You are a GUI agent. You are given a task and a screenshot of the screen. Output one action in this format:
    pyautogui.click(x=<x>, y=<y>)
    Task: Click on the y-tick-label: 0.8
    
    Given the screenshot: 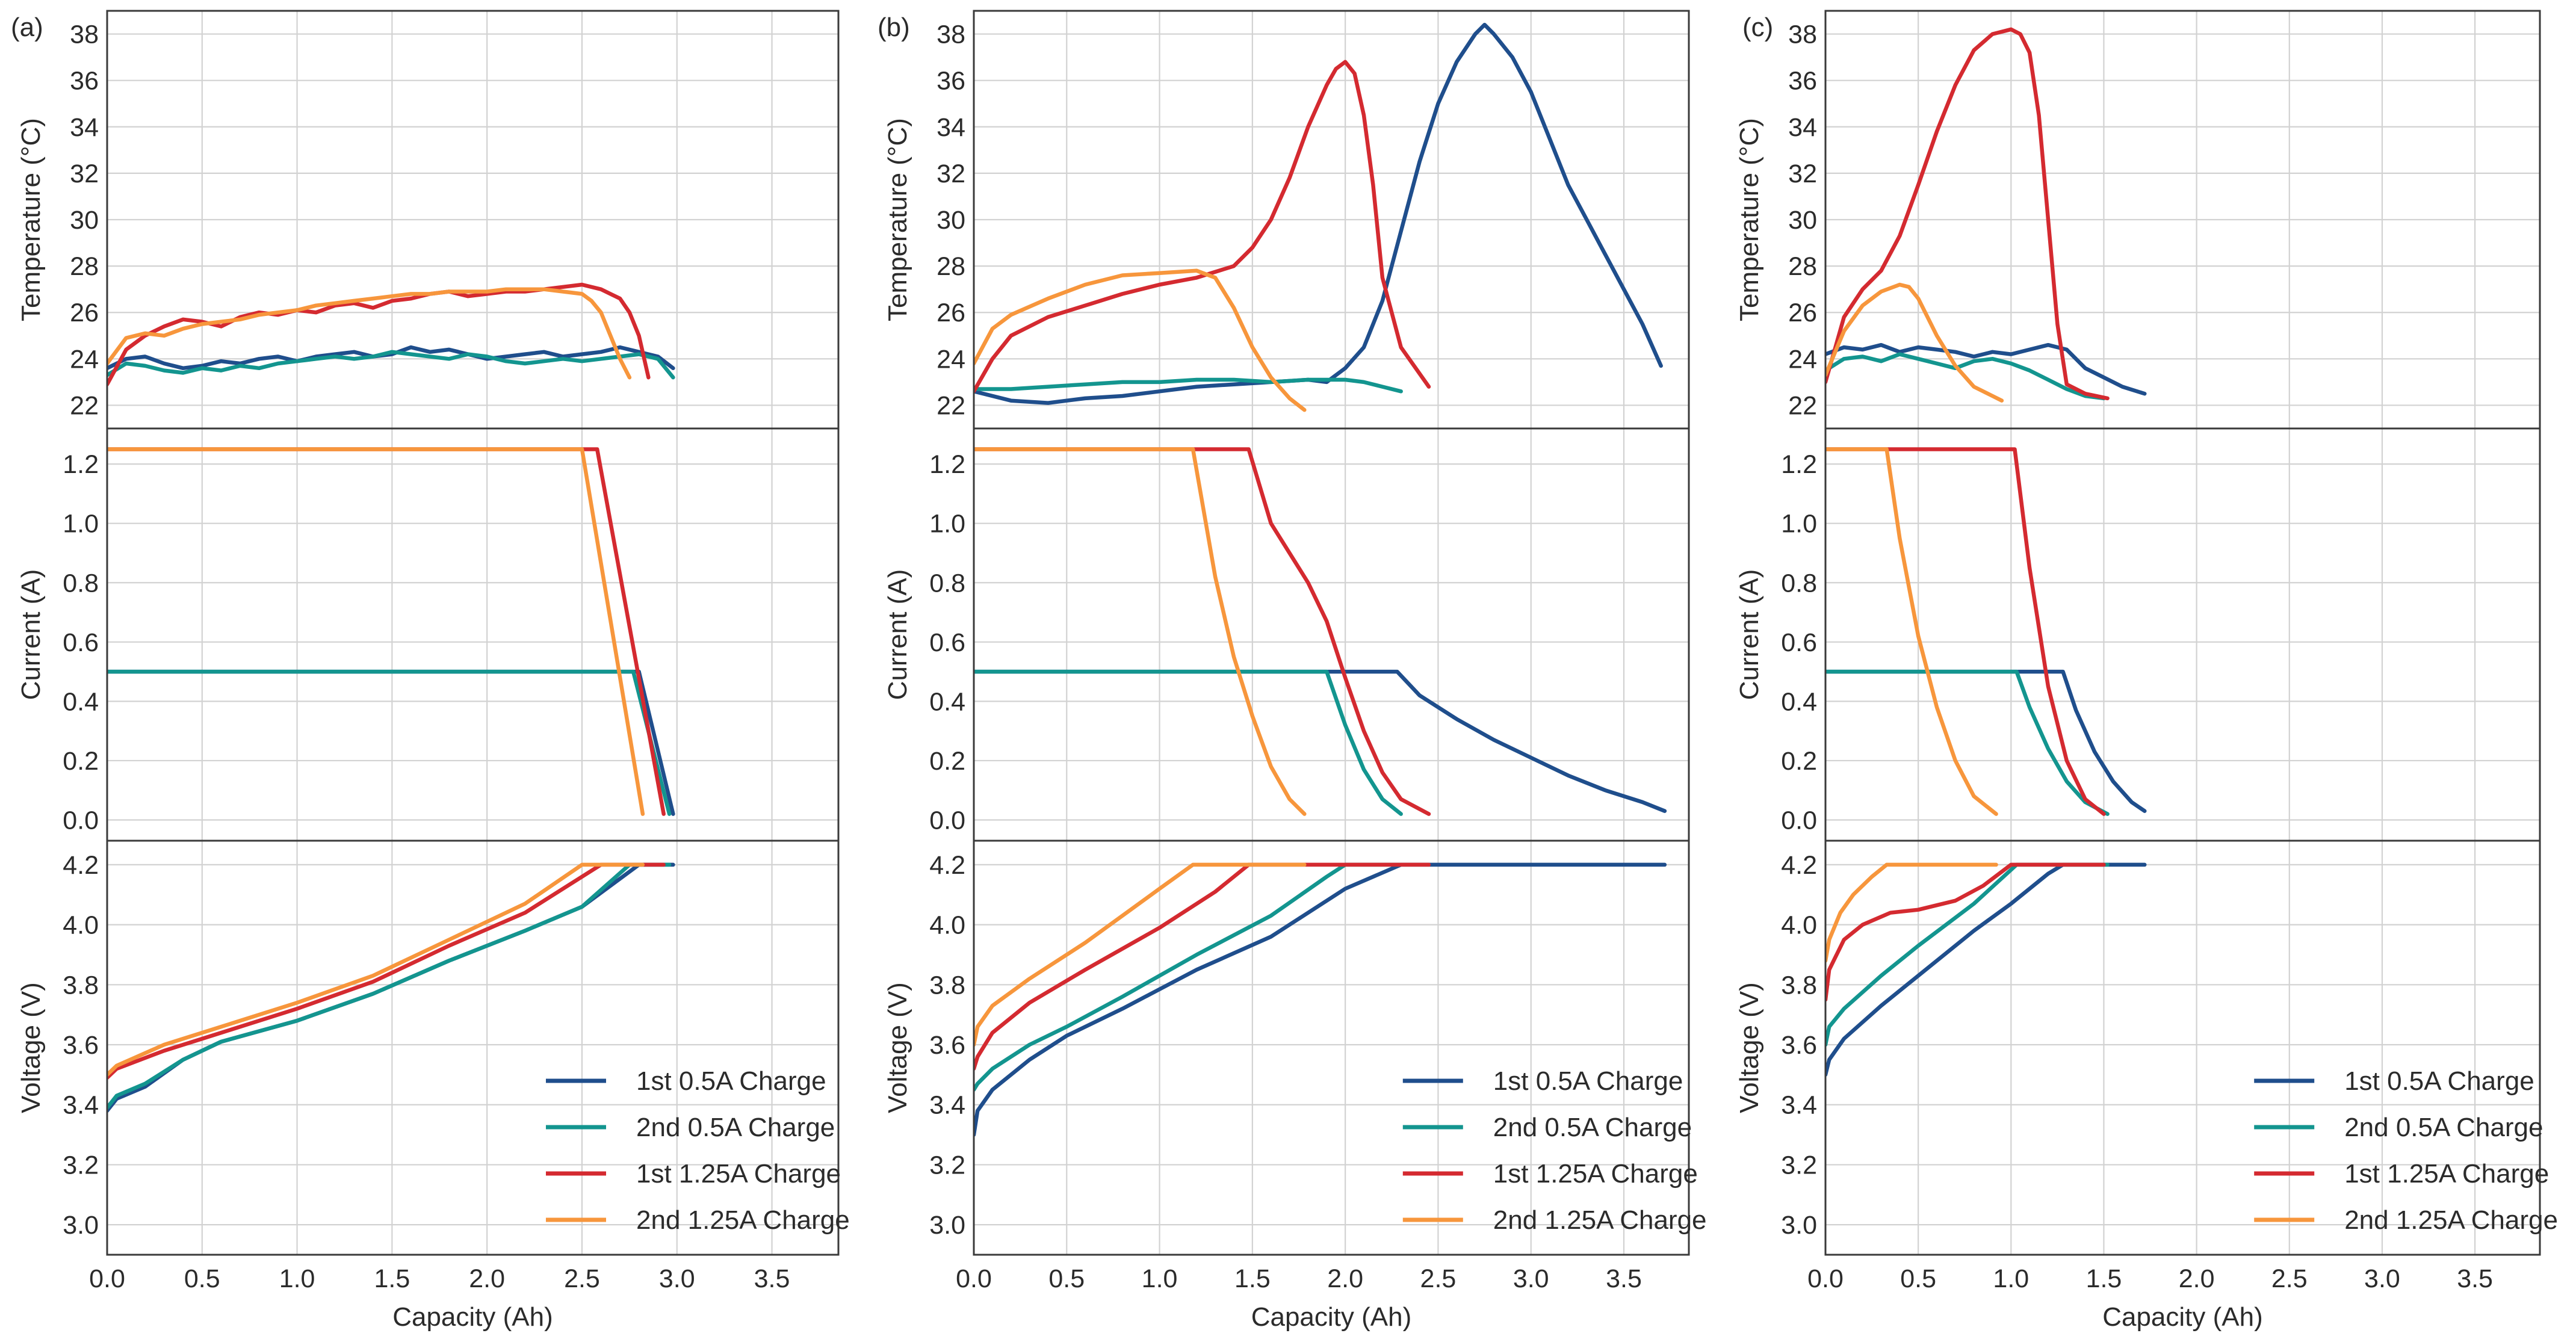 What is the action you would take?
    pyautogui.click(x=1799, y=583)
    